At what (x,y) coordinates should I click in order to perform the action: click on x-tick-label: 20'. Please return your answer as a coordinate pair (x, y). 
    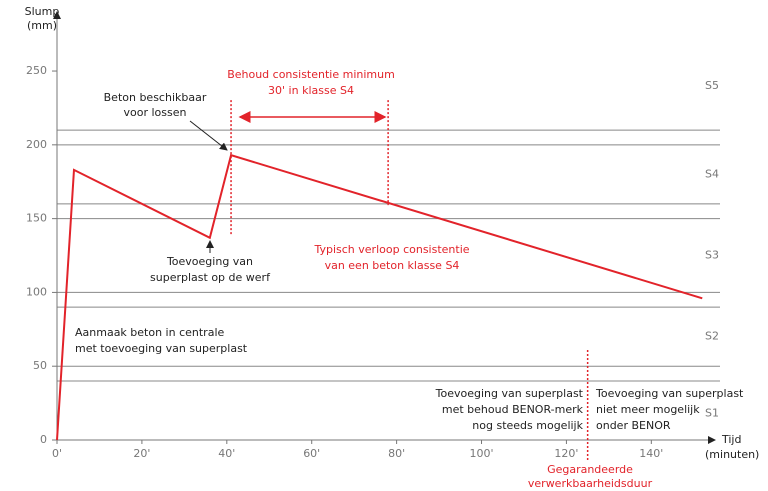
    Looking at the image, I should click on (141, 453).